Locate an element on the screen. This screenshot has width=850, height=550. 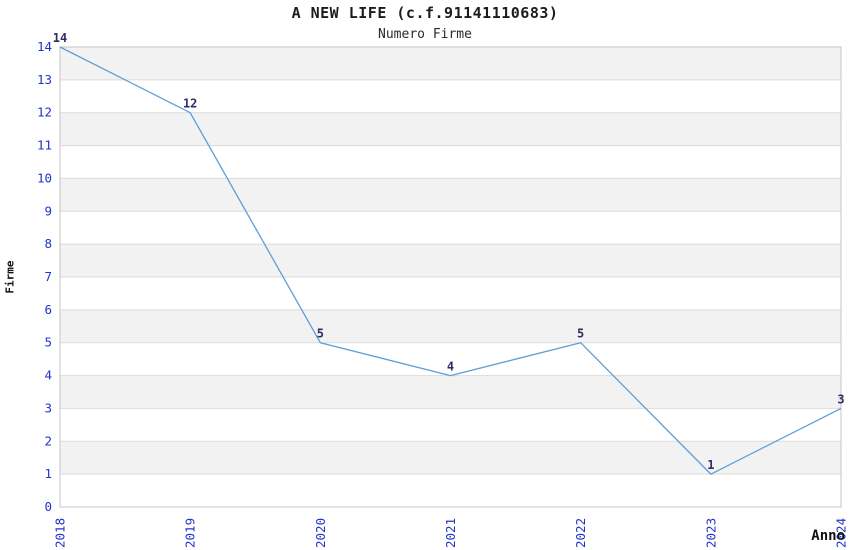
x-tick-label: 2018 is located at coordinates (60, 533).